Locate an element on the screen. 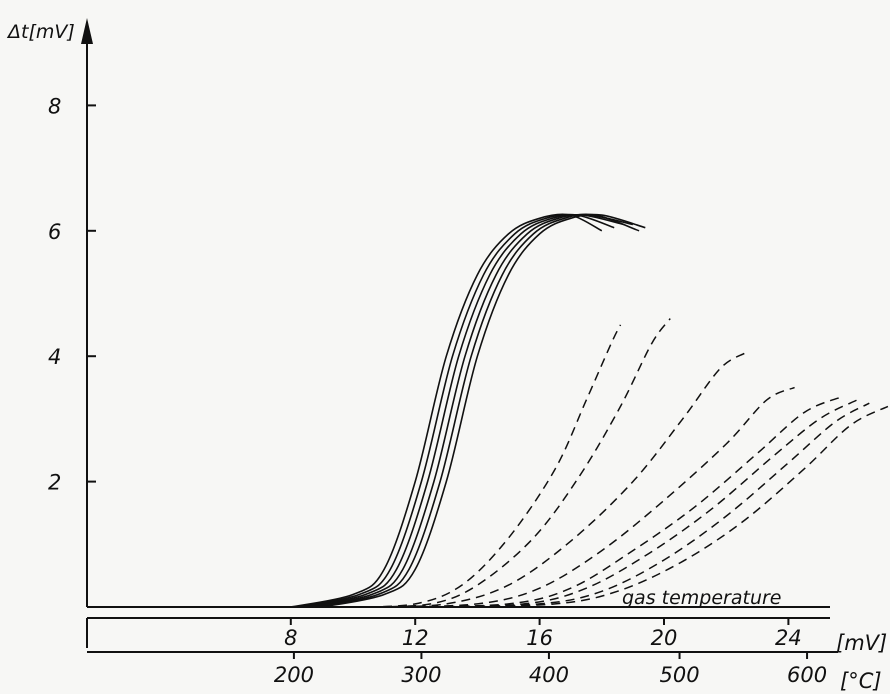 The height and width of the screenshot is (694, 890). celsius-tick-label: 600 is located at coordinates (807, 675).